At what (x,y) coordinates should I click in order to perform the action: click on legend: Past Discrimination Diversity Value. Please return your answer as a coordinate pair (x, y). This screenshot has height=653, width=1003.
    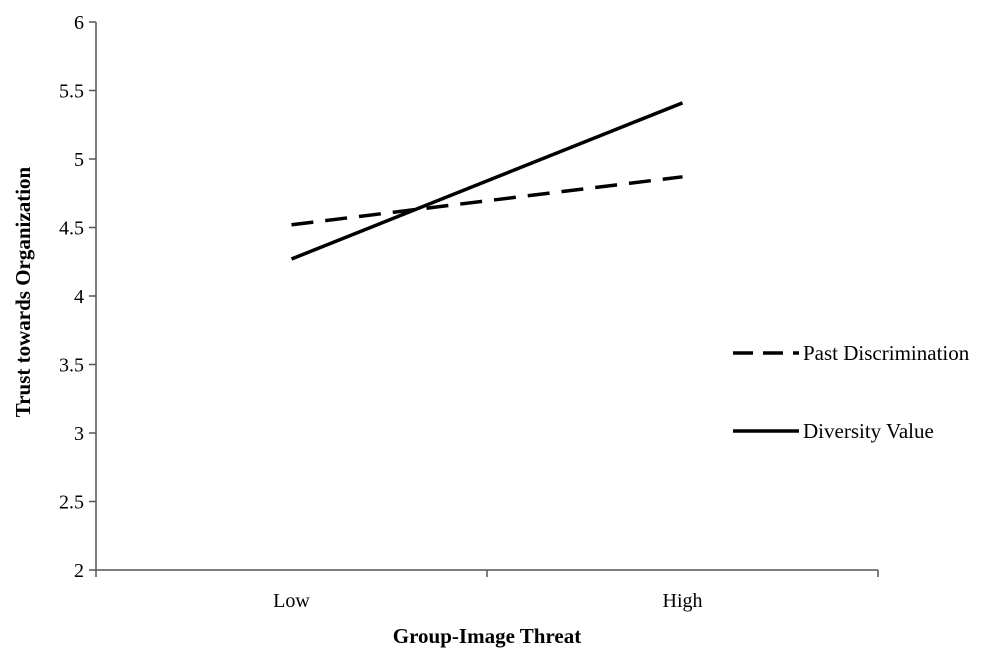
    Looking at the image, I should click on (851, 392).